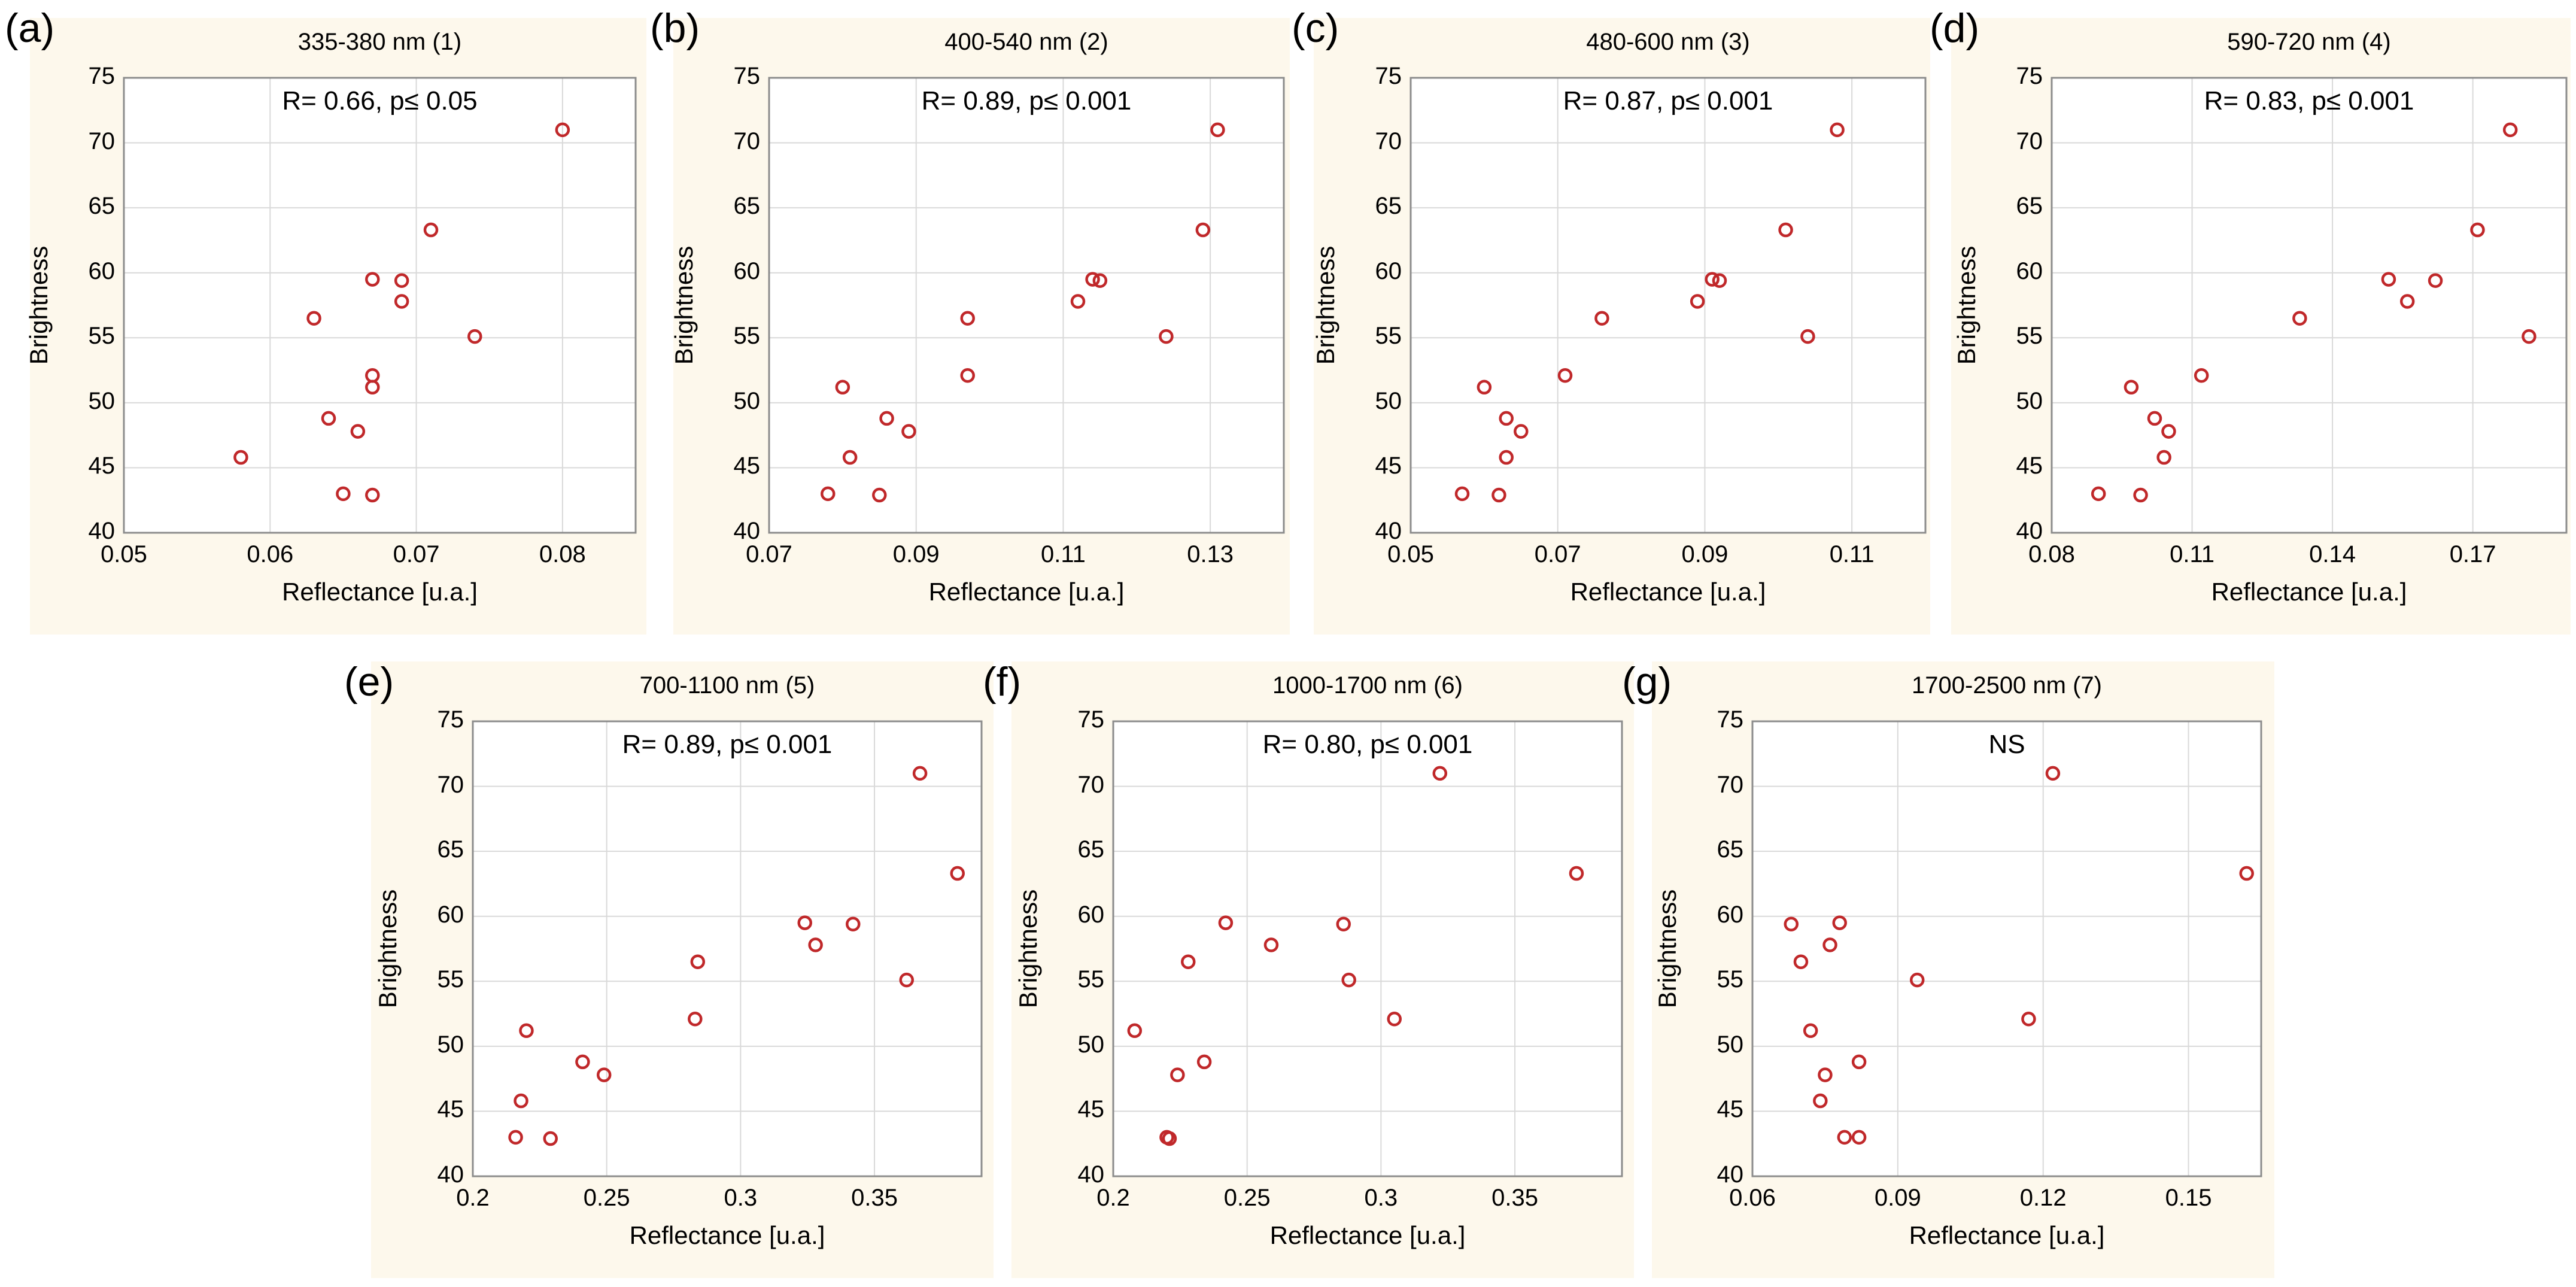 The width and height of the screenshot is (2576, 1287). Describe the element at coordinates (2309, 42) in the screenshot. I see `chart-title: 590-720 nm (4)` at that location.